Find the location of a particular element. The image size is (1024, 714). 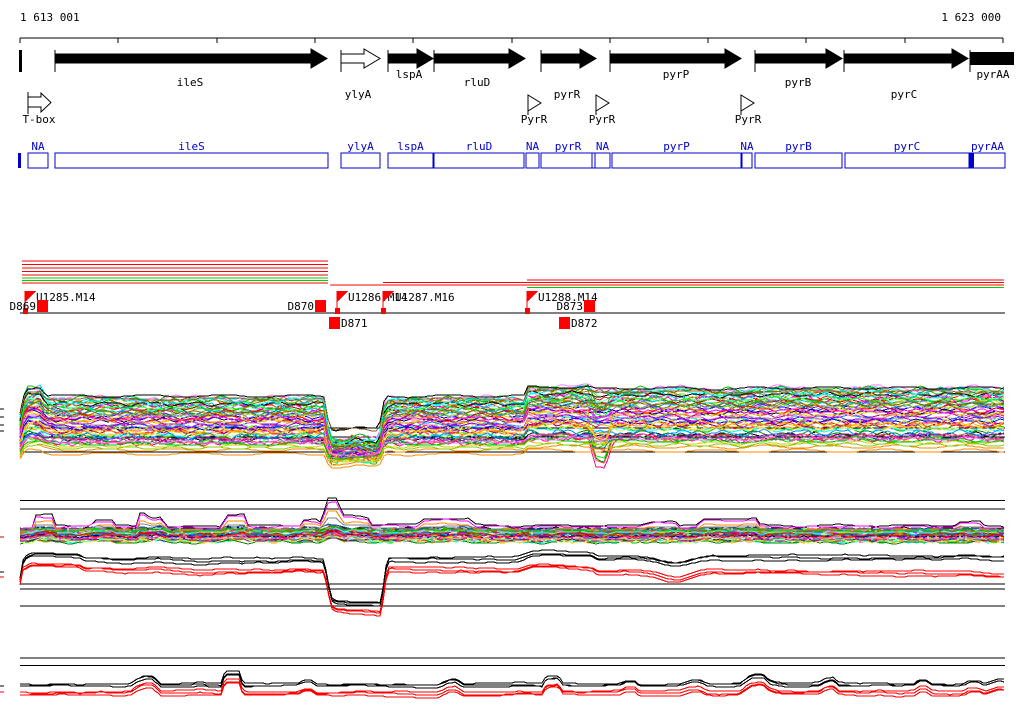

gene-label-pyrB: pyrB is located at coordinates (798, 82).